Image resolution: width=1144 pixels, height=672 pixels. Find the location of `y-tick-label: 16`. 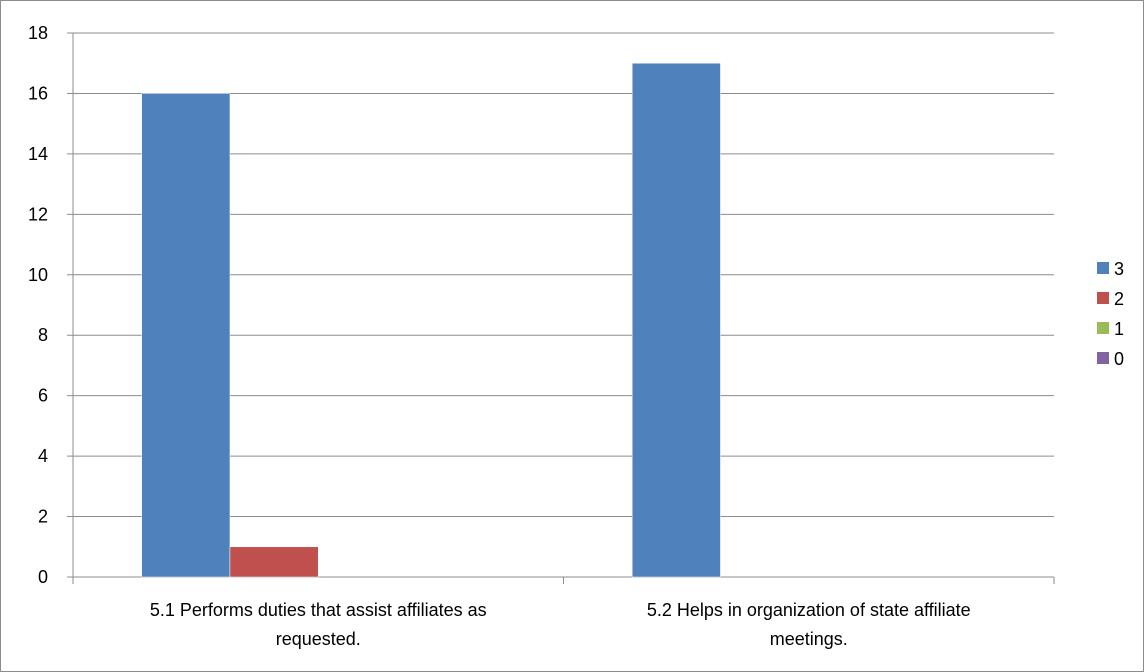

y-tick-label: 16 is located at coordinates (38, 93).